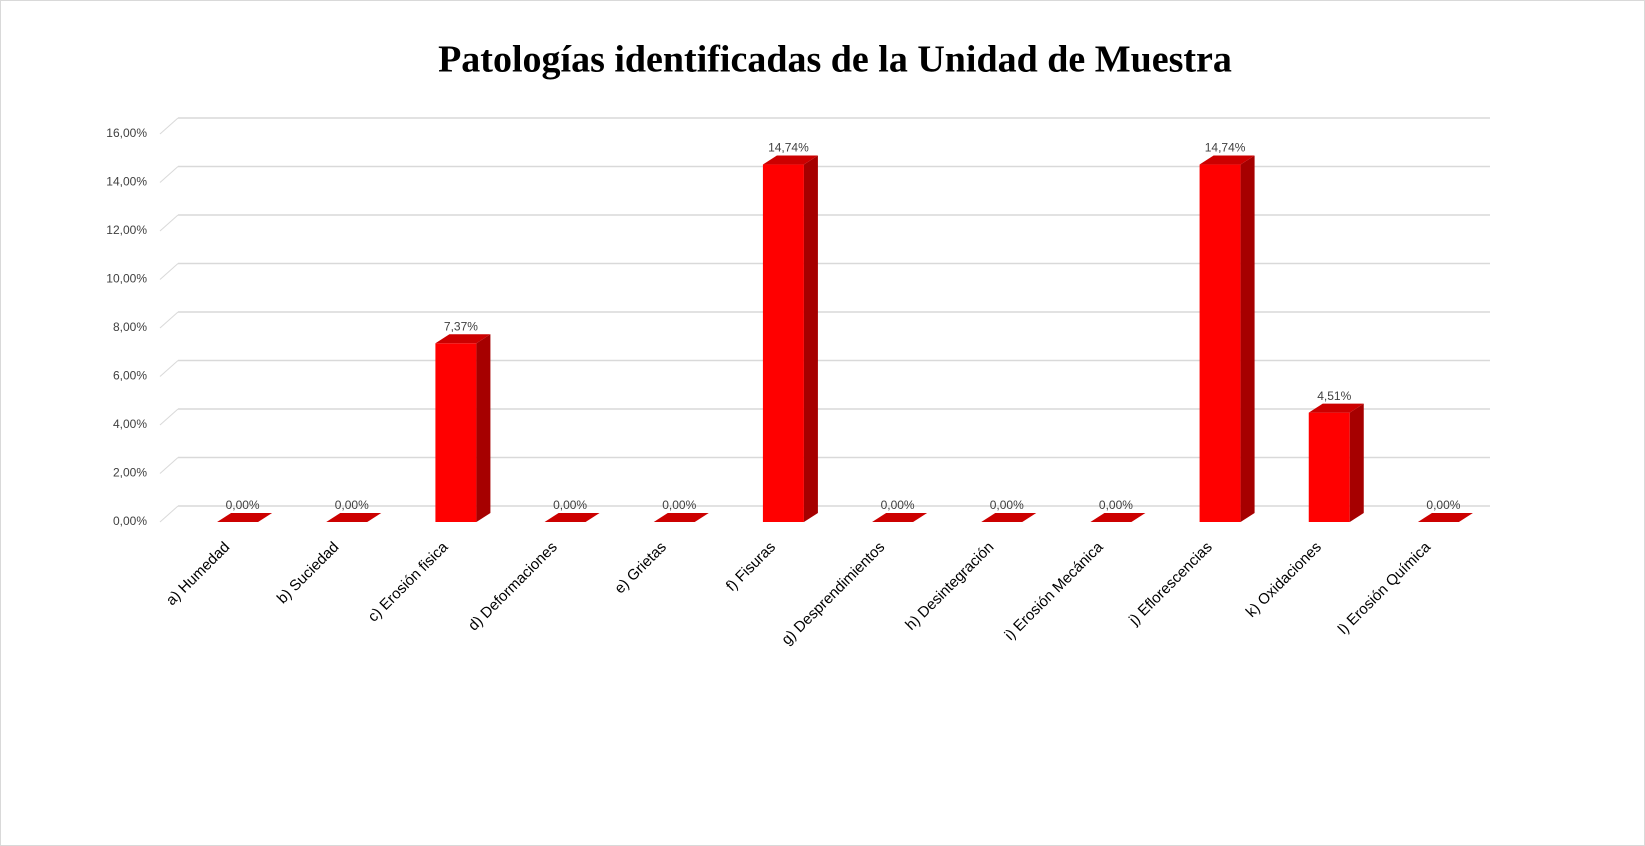 Image resolution: width=1645 pixels, height=846 pixels. I want to click on y-tick-label: 8,00%, so click(130, 327).